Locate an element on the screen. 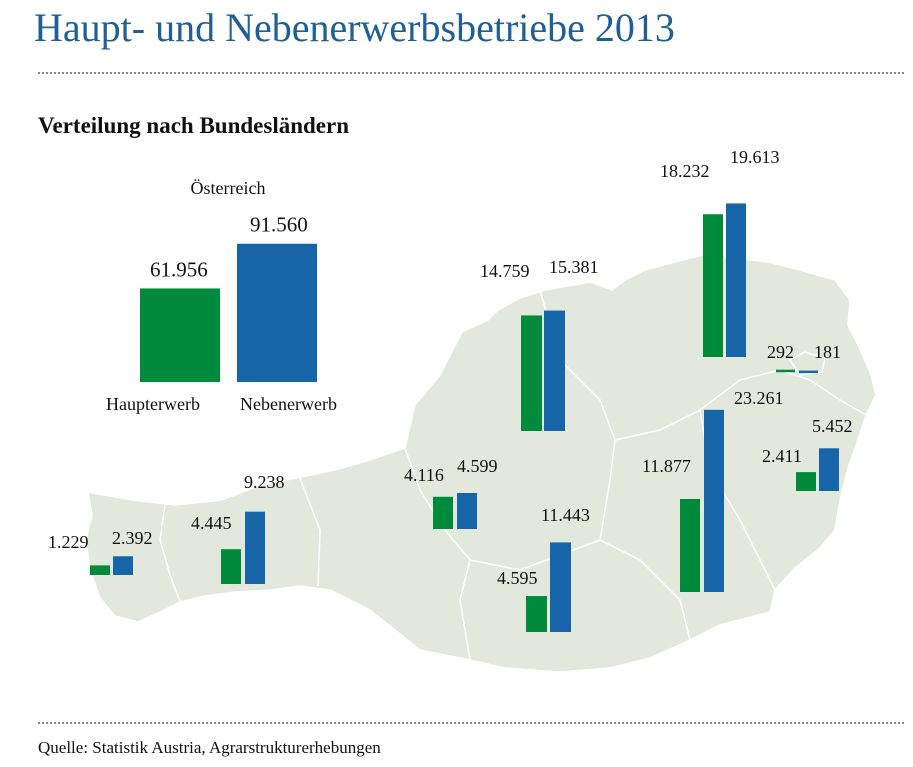  chart-subtitle: Verteilung nach Bundesländern is located at coordinates (193, 125).